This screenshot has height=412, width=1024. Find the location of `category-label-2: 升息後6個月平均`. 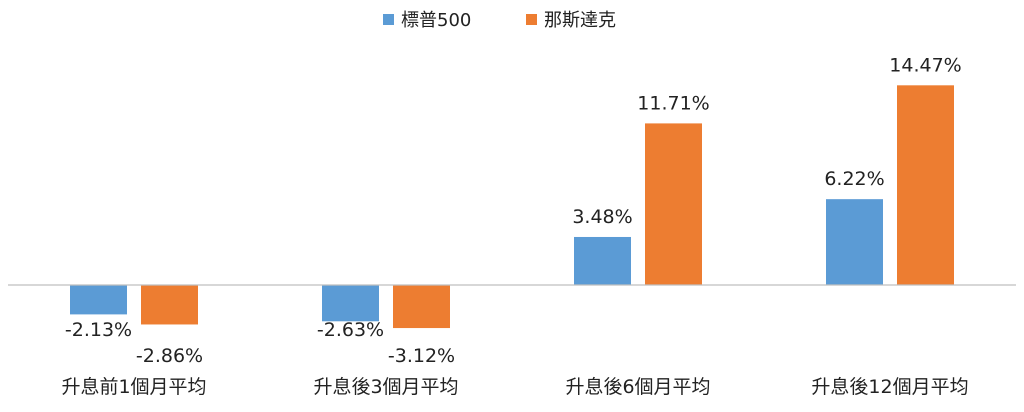

category-label-2: 升息後6個月平均 is located at coordinates (637, 387).